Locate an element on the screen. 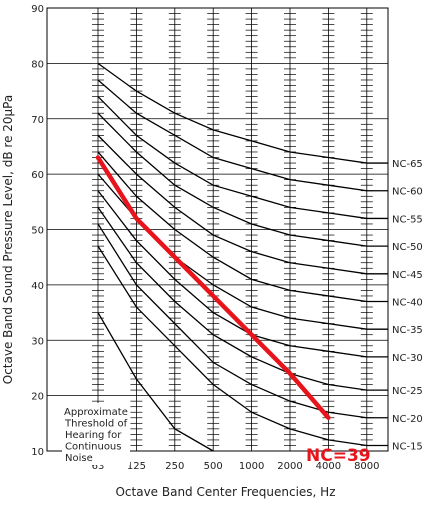 The height and width of the screenshot is (510, 423). nc-result-label: NC=39 is located at coordinates (338, 456).